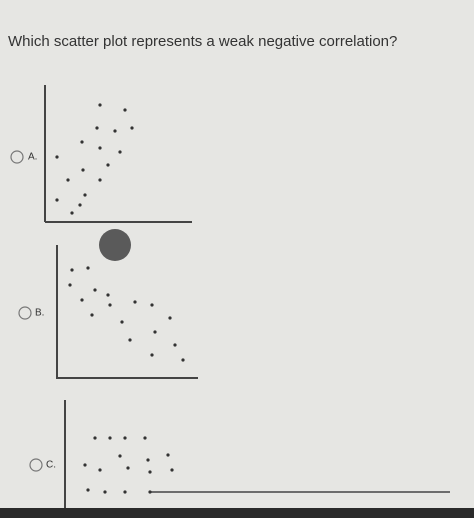 This screenshot has width=474, height=518. I want to click on option-label: B., so click(39, 313).